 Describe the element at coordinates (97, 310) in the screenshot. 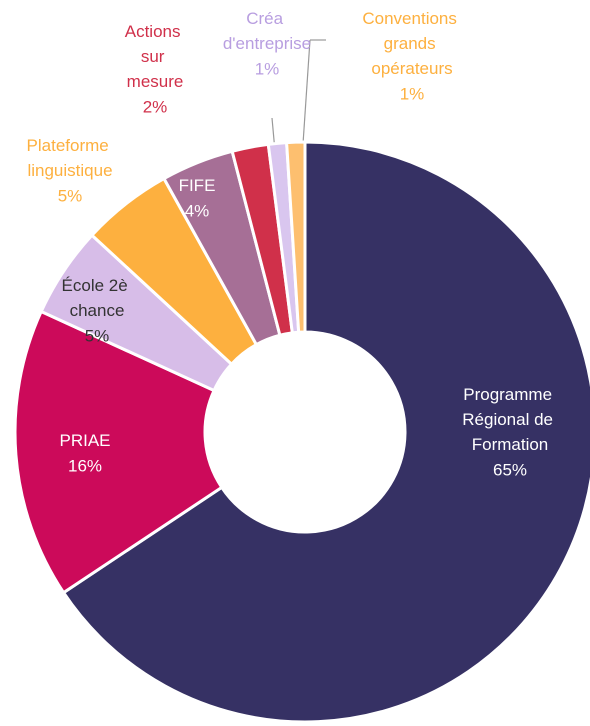

I see `label-line: chance` at that location.